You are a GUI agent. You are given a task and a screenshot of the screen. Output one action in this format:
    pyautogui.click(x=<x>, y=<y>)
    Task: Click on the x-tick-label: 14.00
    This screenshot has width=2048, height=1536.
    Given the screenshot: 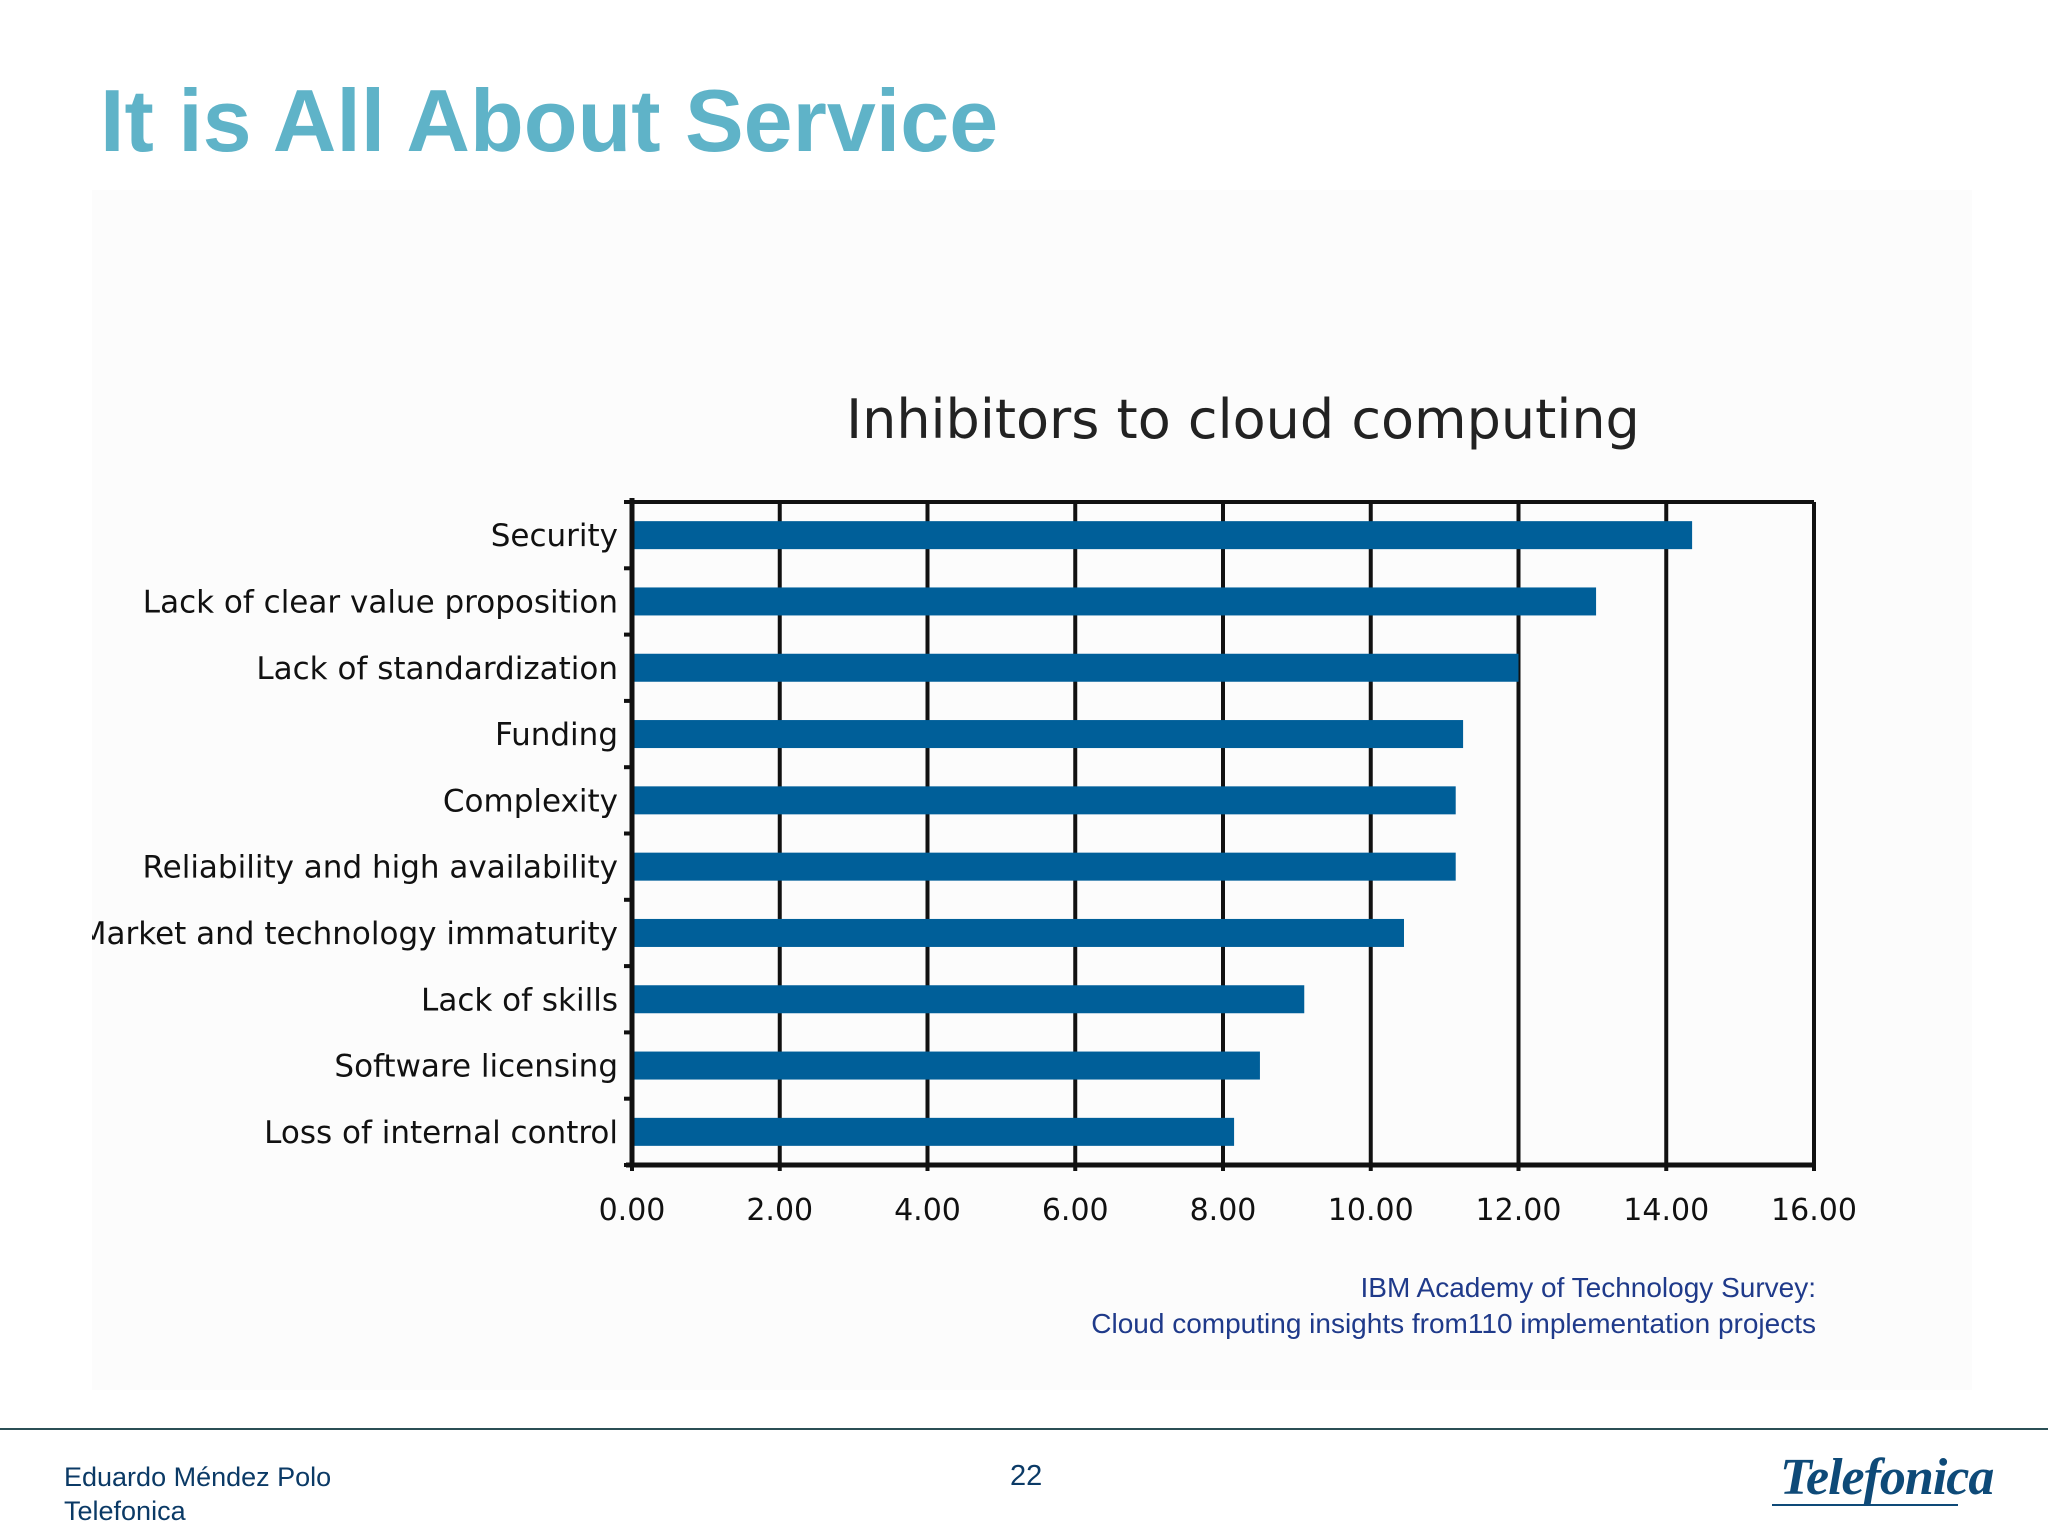 What is the action you would take?
    pyautogui.click(x=1666, y=1210)
    